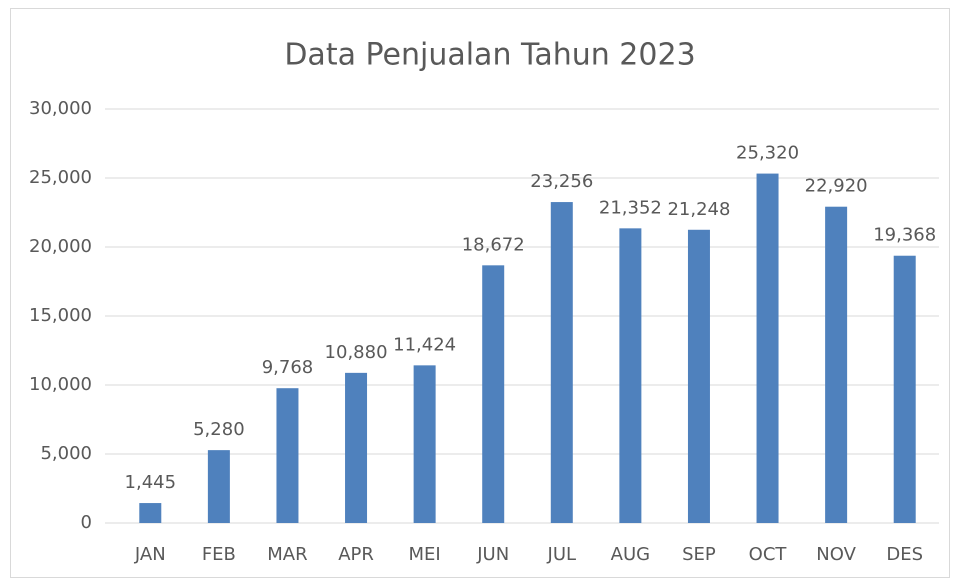 This screenshot has height=579, width=957. Describe the element at coordinates (904, 554) in the screenshot. I see `x-tick-label: DES` at that location.